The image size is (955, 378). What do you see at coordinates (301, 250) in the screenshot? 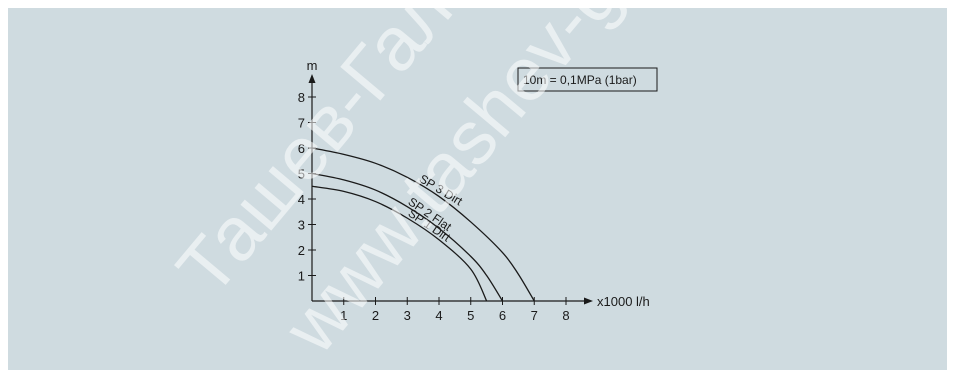
I see `y-tick-label: 2` at bounding box center [301, 250].